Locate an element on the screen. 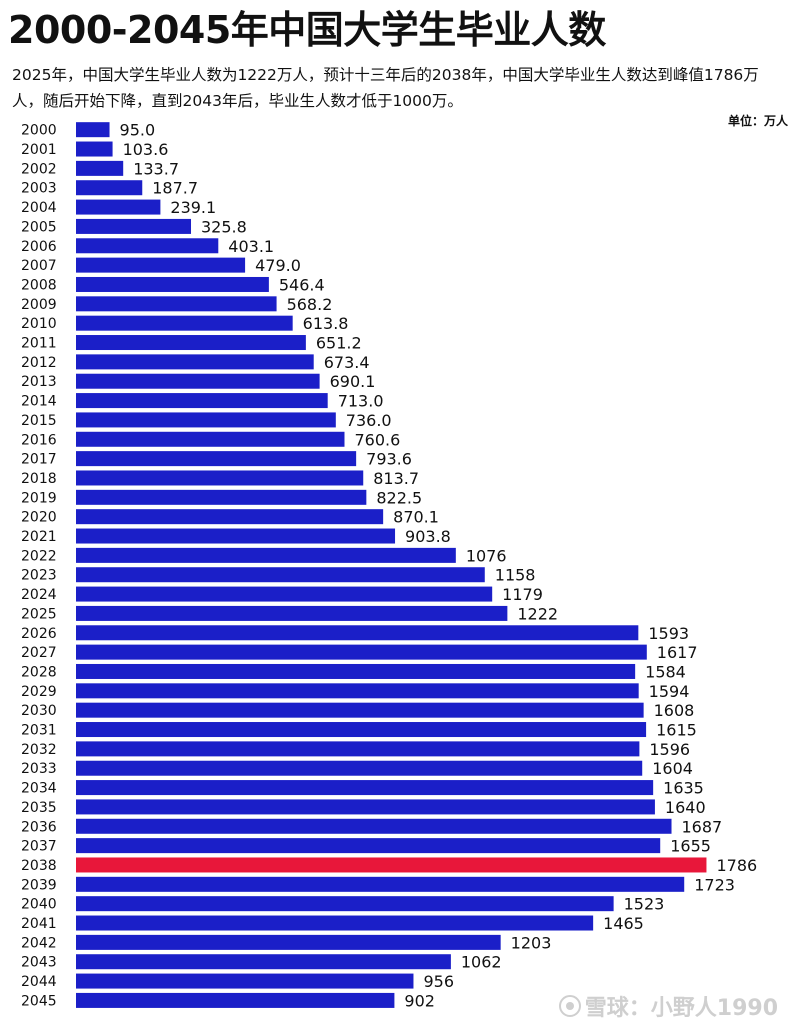 This screenshot has height=1026, width=800. year-label: 2040 is located at coordinates (39, 905).